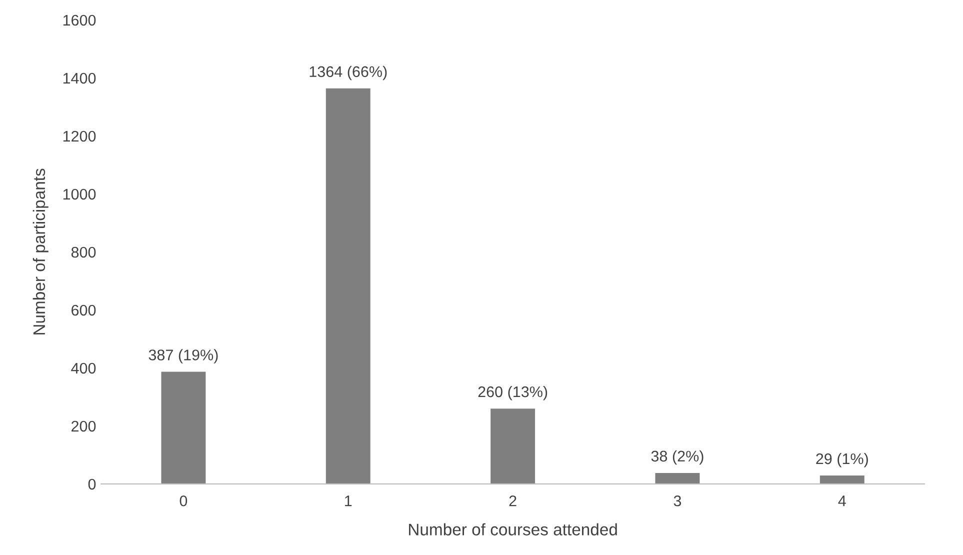  I want to click on y-tick-label: 0, so click(92, 484).